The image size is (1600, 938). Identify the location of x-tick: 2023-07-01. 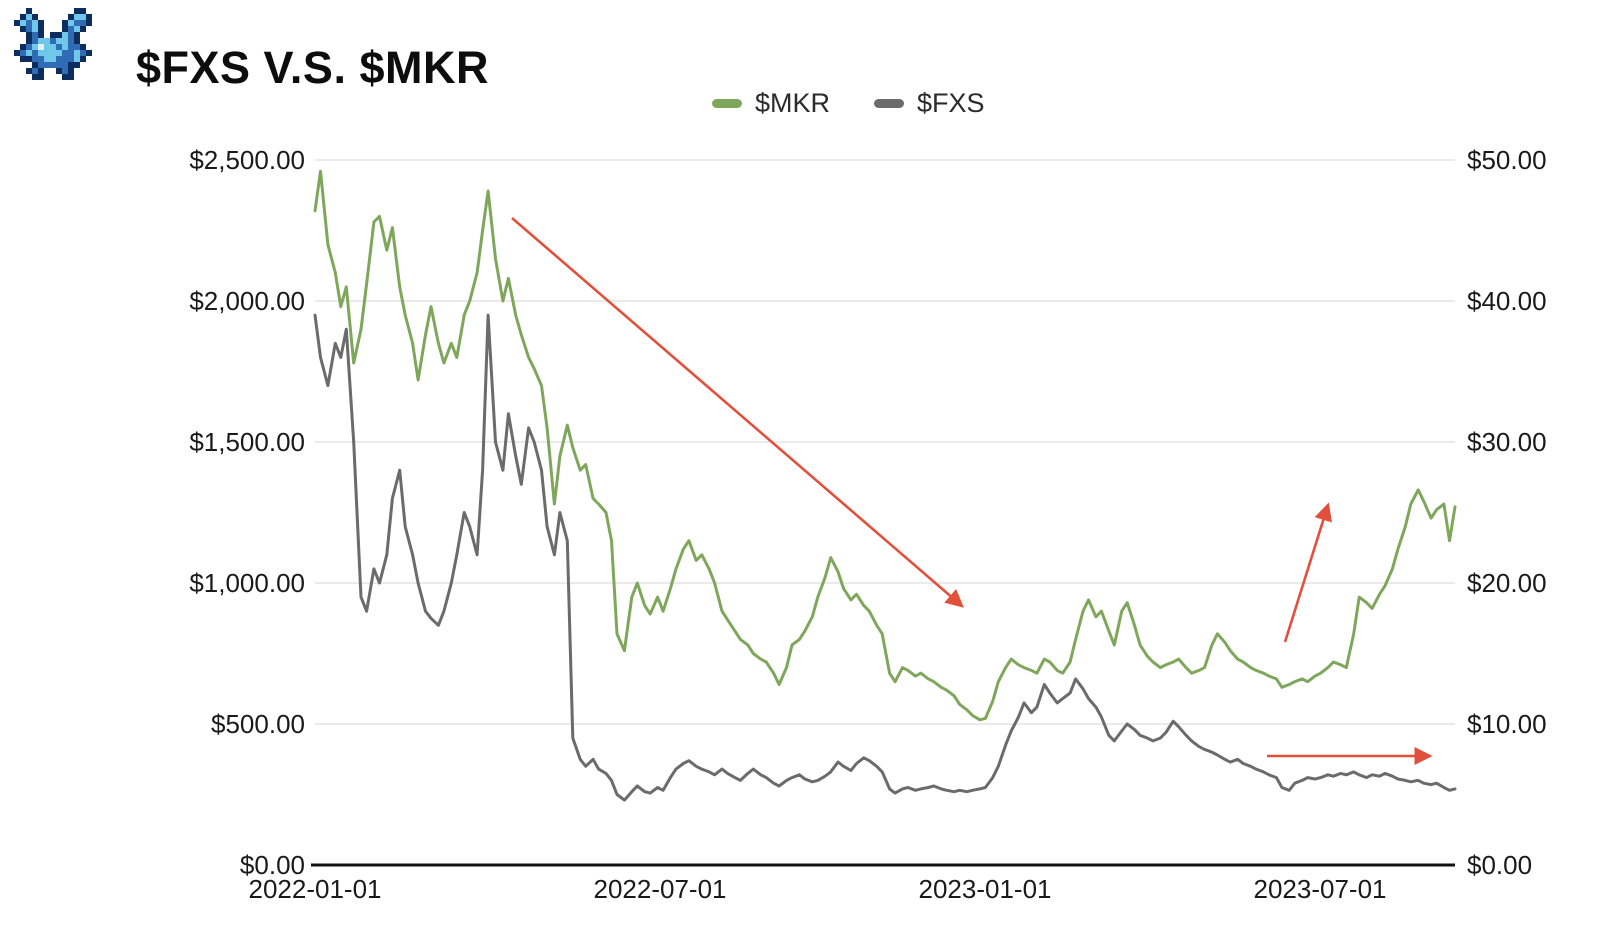
(1320, 889).